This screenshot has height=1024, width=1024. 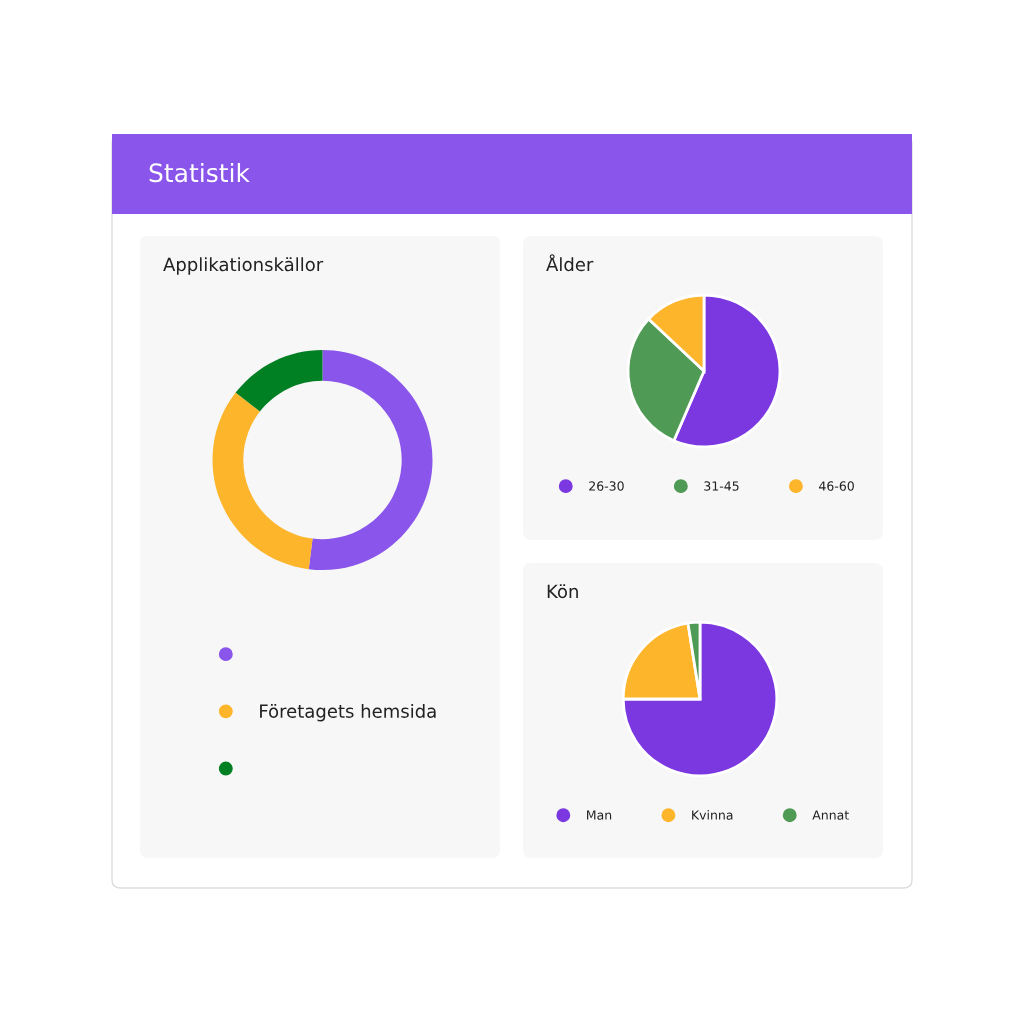 I want to click on legend-label: Kvinna, so click(x=712, y=815).